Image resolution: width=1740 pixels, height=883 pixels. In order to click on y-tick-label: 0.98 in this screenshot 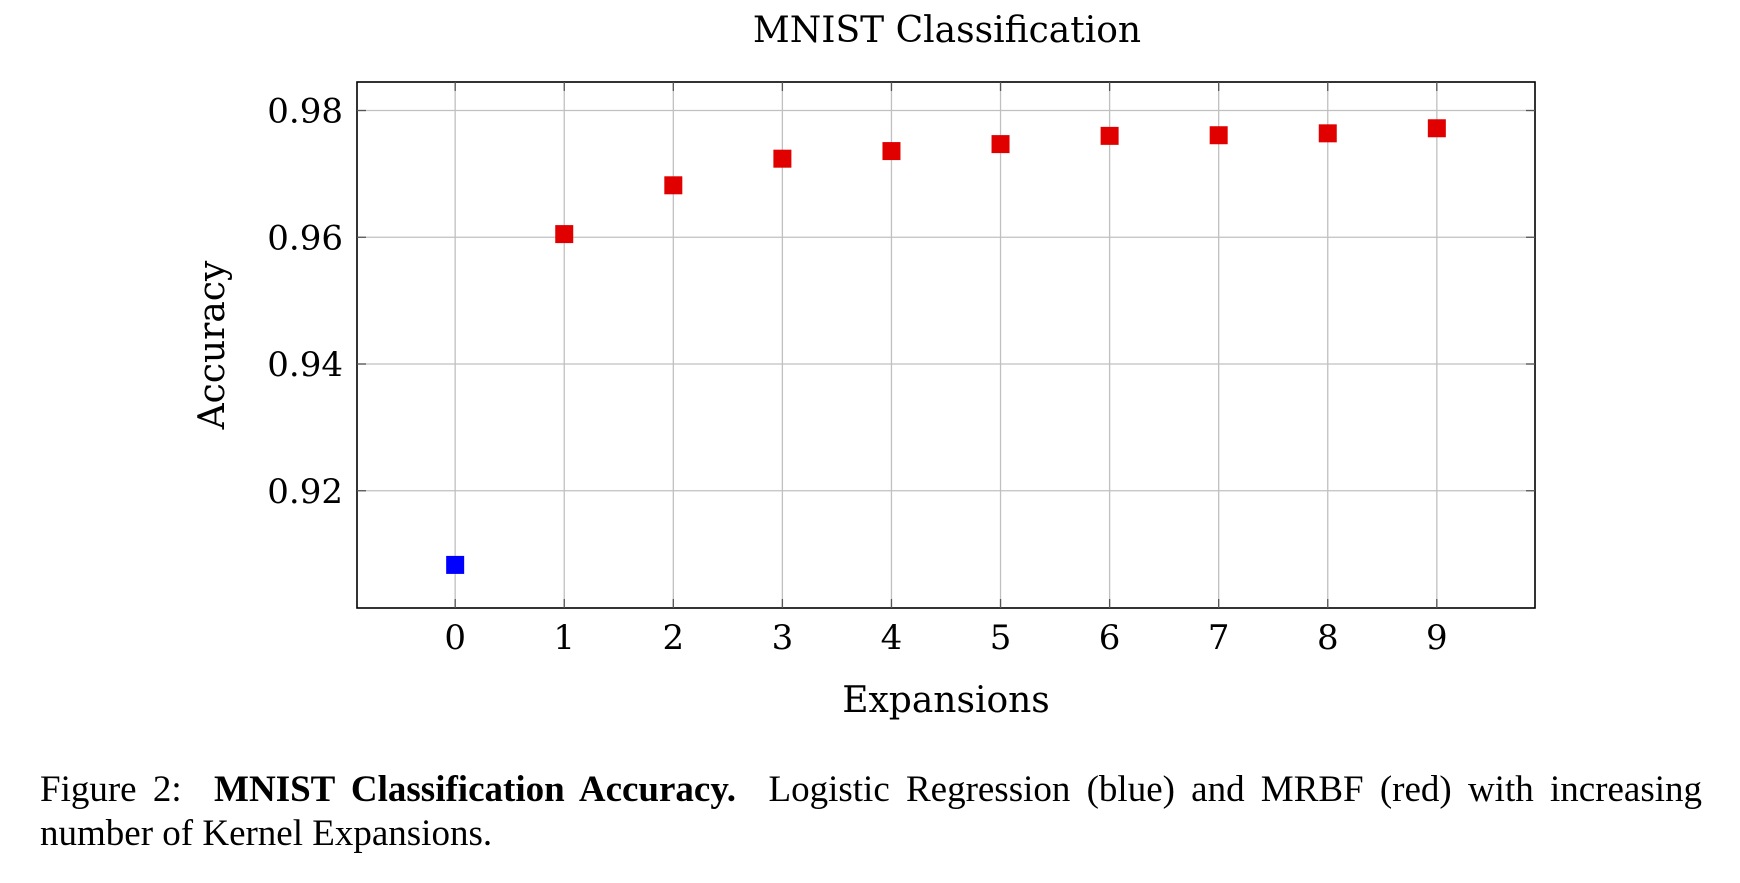, I will do `click(305, 112)`.